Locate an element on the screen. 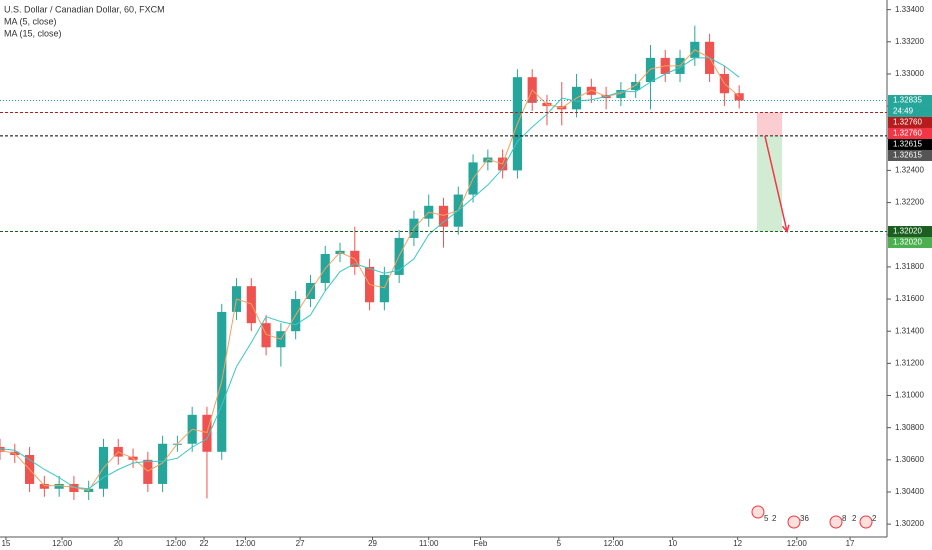  x-tick-label: 5 is located at coordinates (559, 543).